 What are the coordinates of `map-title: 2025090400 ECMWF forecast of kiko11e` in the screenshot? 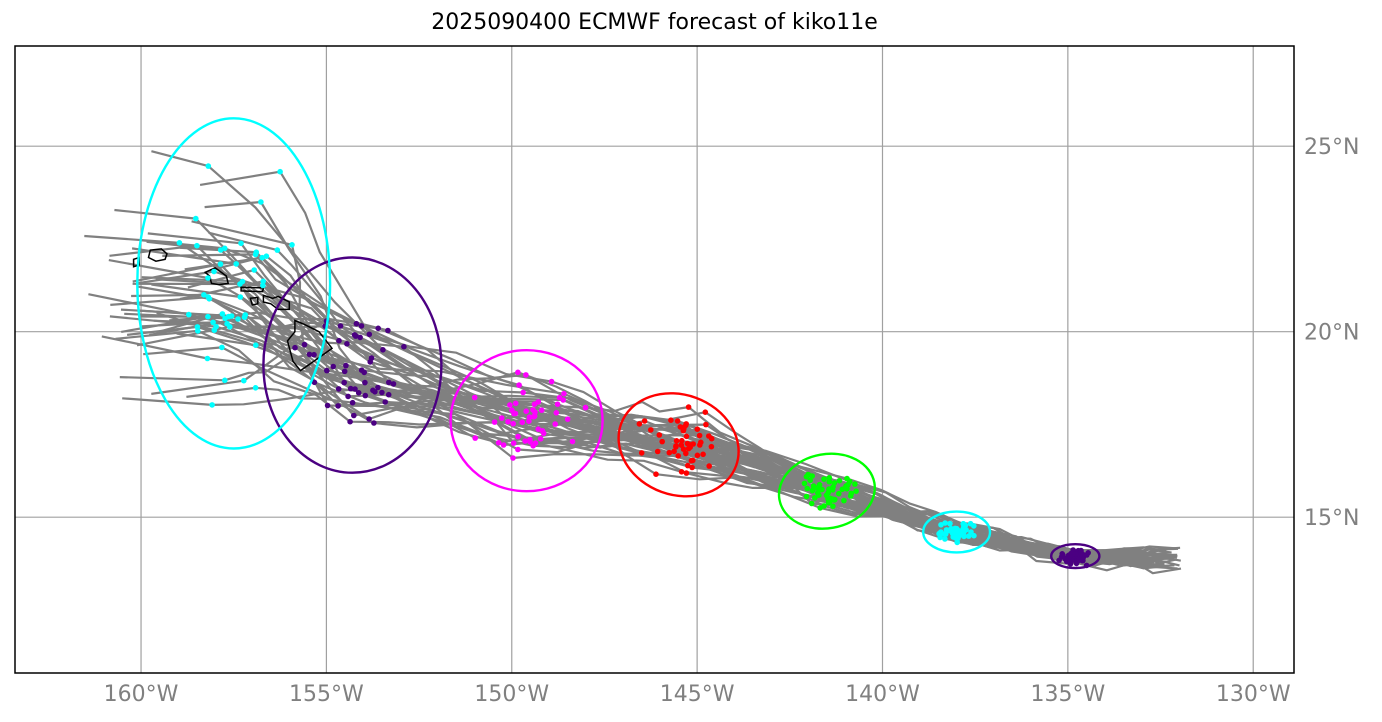 It's located at (654, 22).